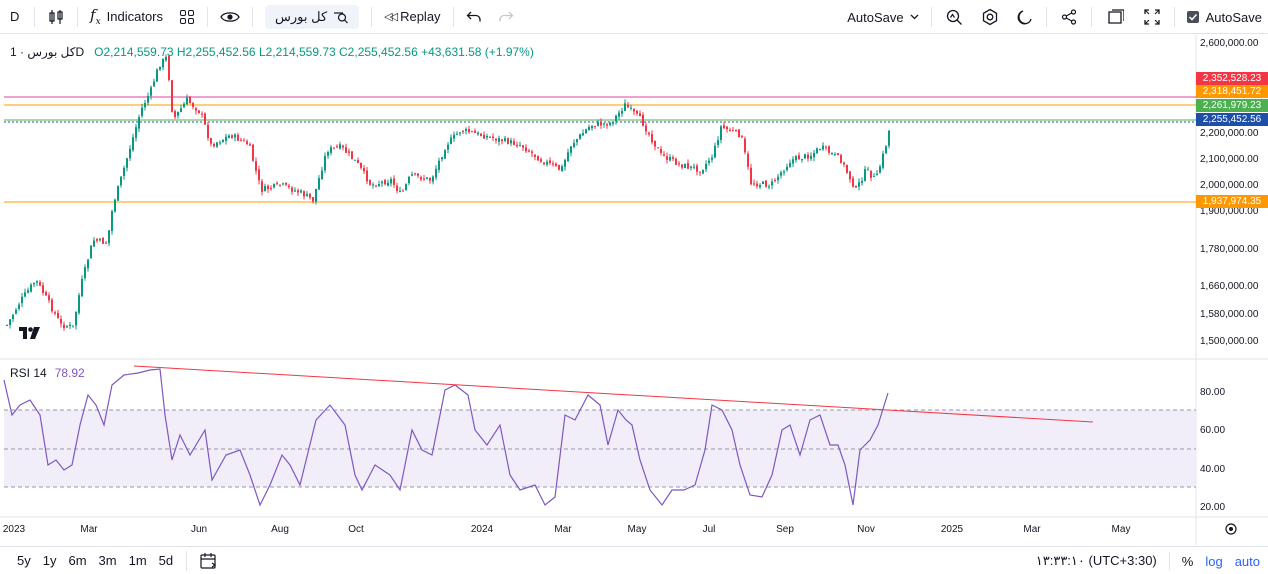  Describe the element at coordinates (14, 529) in the screenshot. I see `time-tick-label: 2023` at that location.